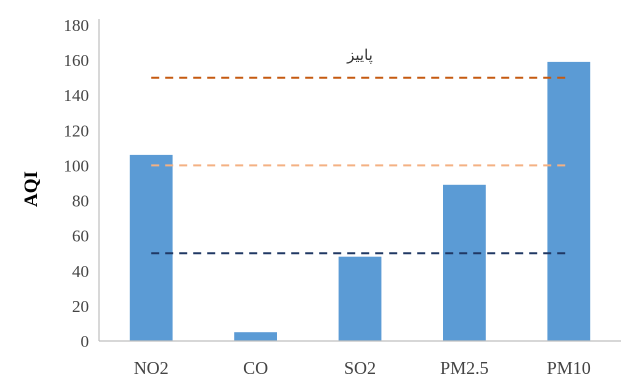 Image resolution: width=638 pixels, height=381 pixels. I want to click on y-tick-label: 40, so click(80, 271).